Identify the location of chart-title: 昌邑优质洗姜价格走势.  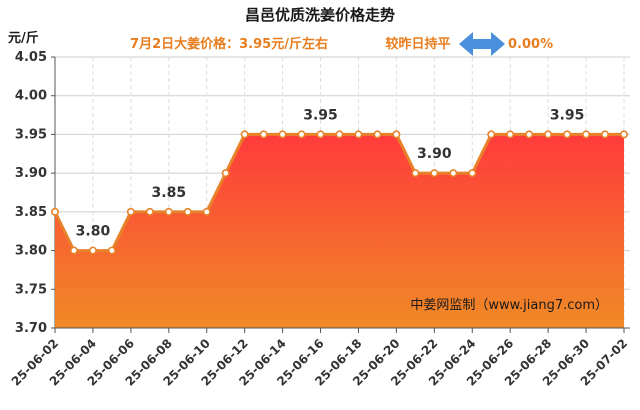
(320, 15).